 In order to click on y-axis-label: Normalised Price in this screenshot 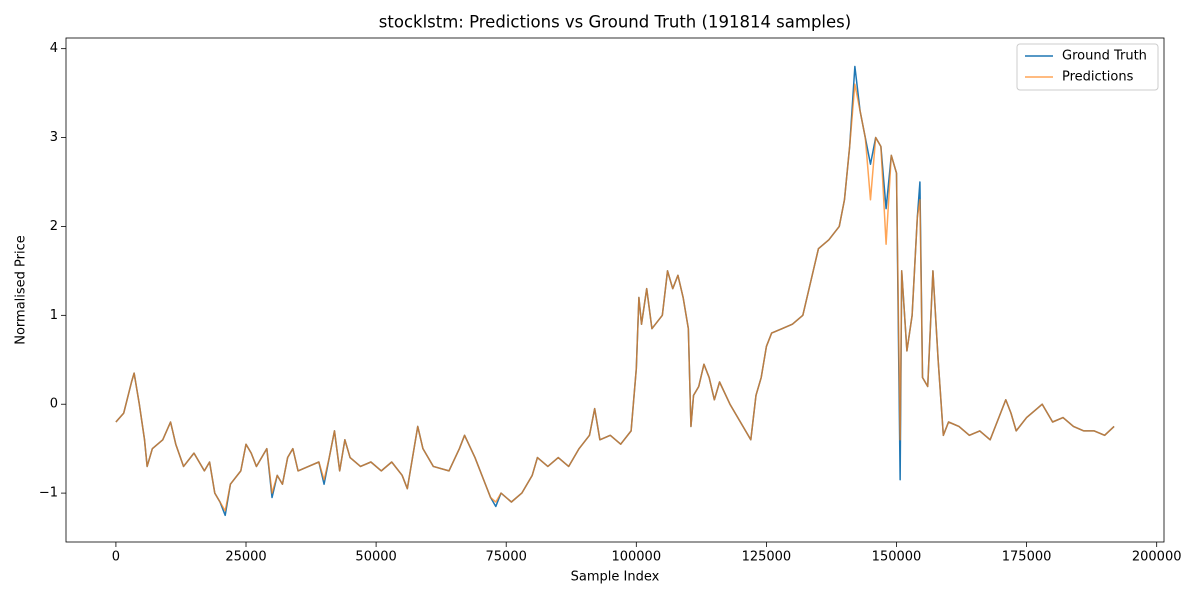, I will do `click(21, 290)`.